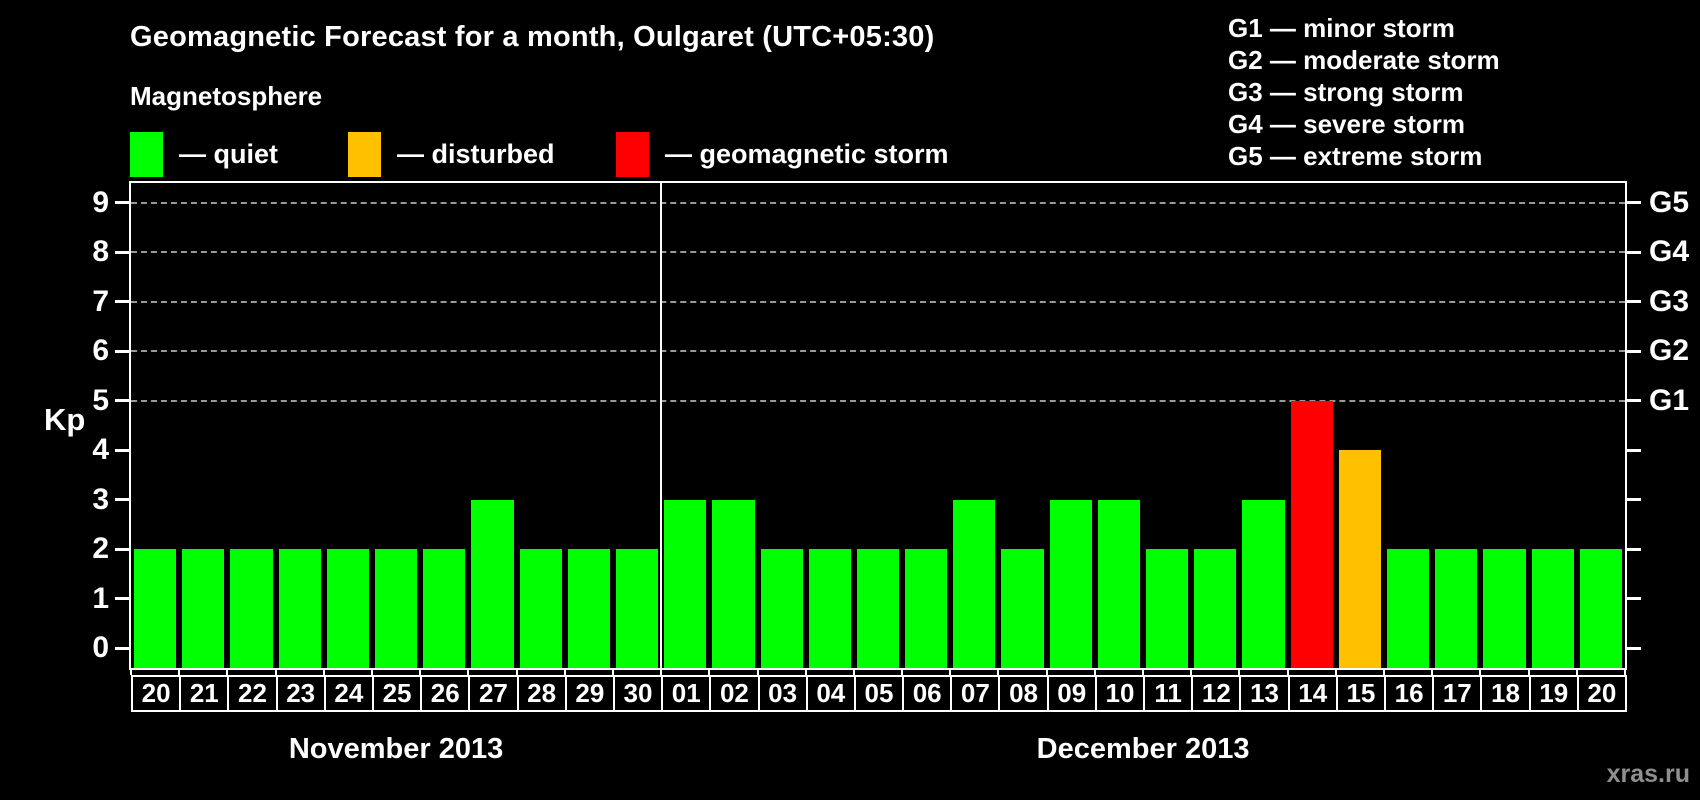 The image size is (1700, 800). What do you see at coordinates (632, 154) in the screenshot?
I see `storm-swatch` at bounding box center [632, 154].